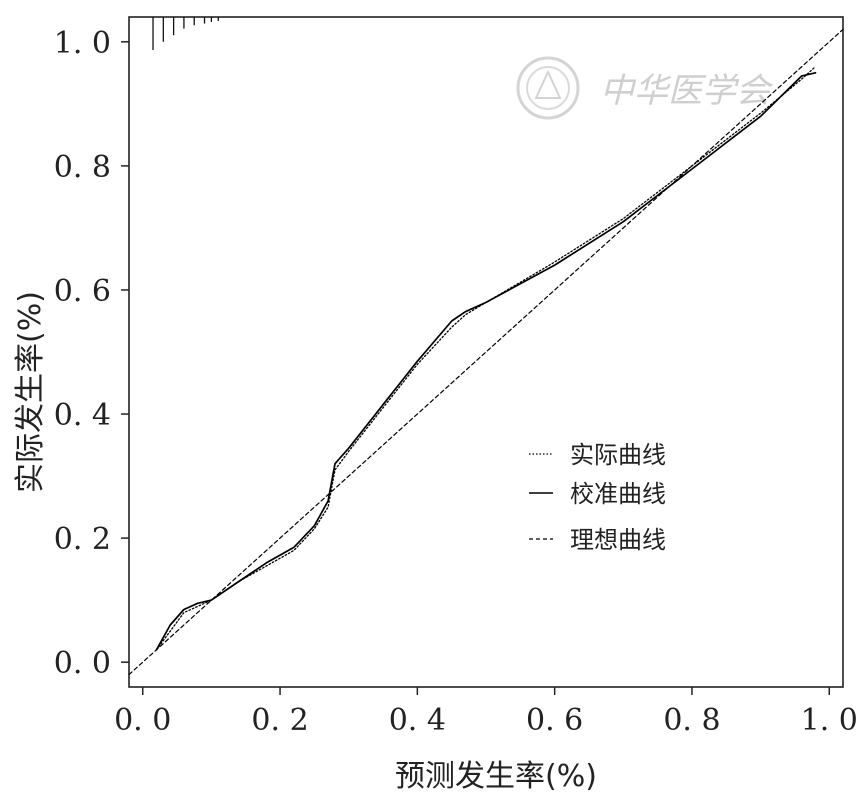 The width and height of the screenshot is (858, 804). I want to click on x-tick-label-4: 0. 8, so click(691, 720).